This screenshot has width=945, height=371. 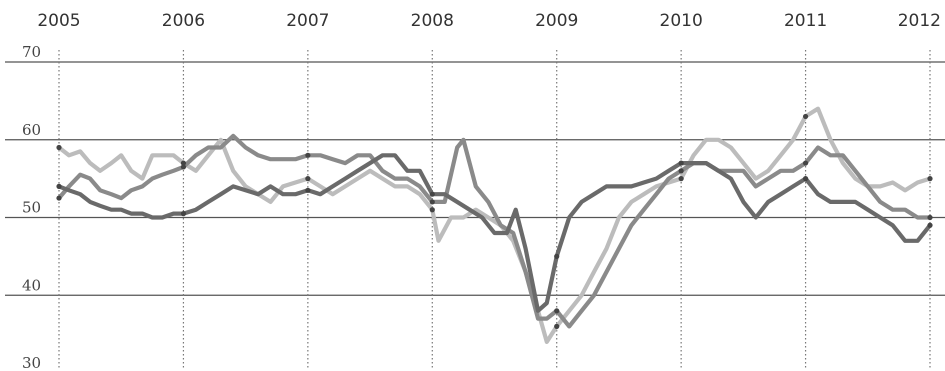 I want to click on year-label: 2006, so click(x=183, y=21).